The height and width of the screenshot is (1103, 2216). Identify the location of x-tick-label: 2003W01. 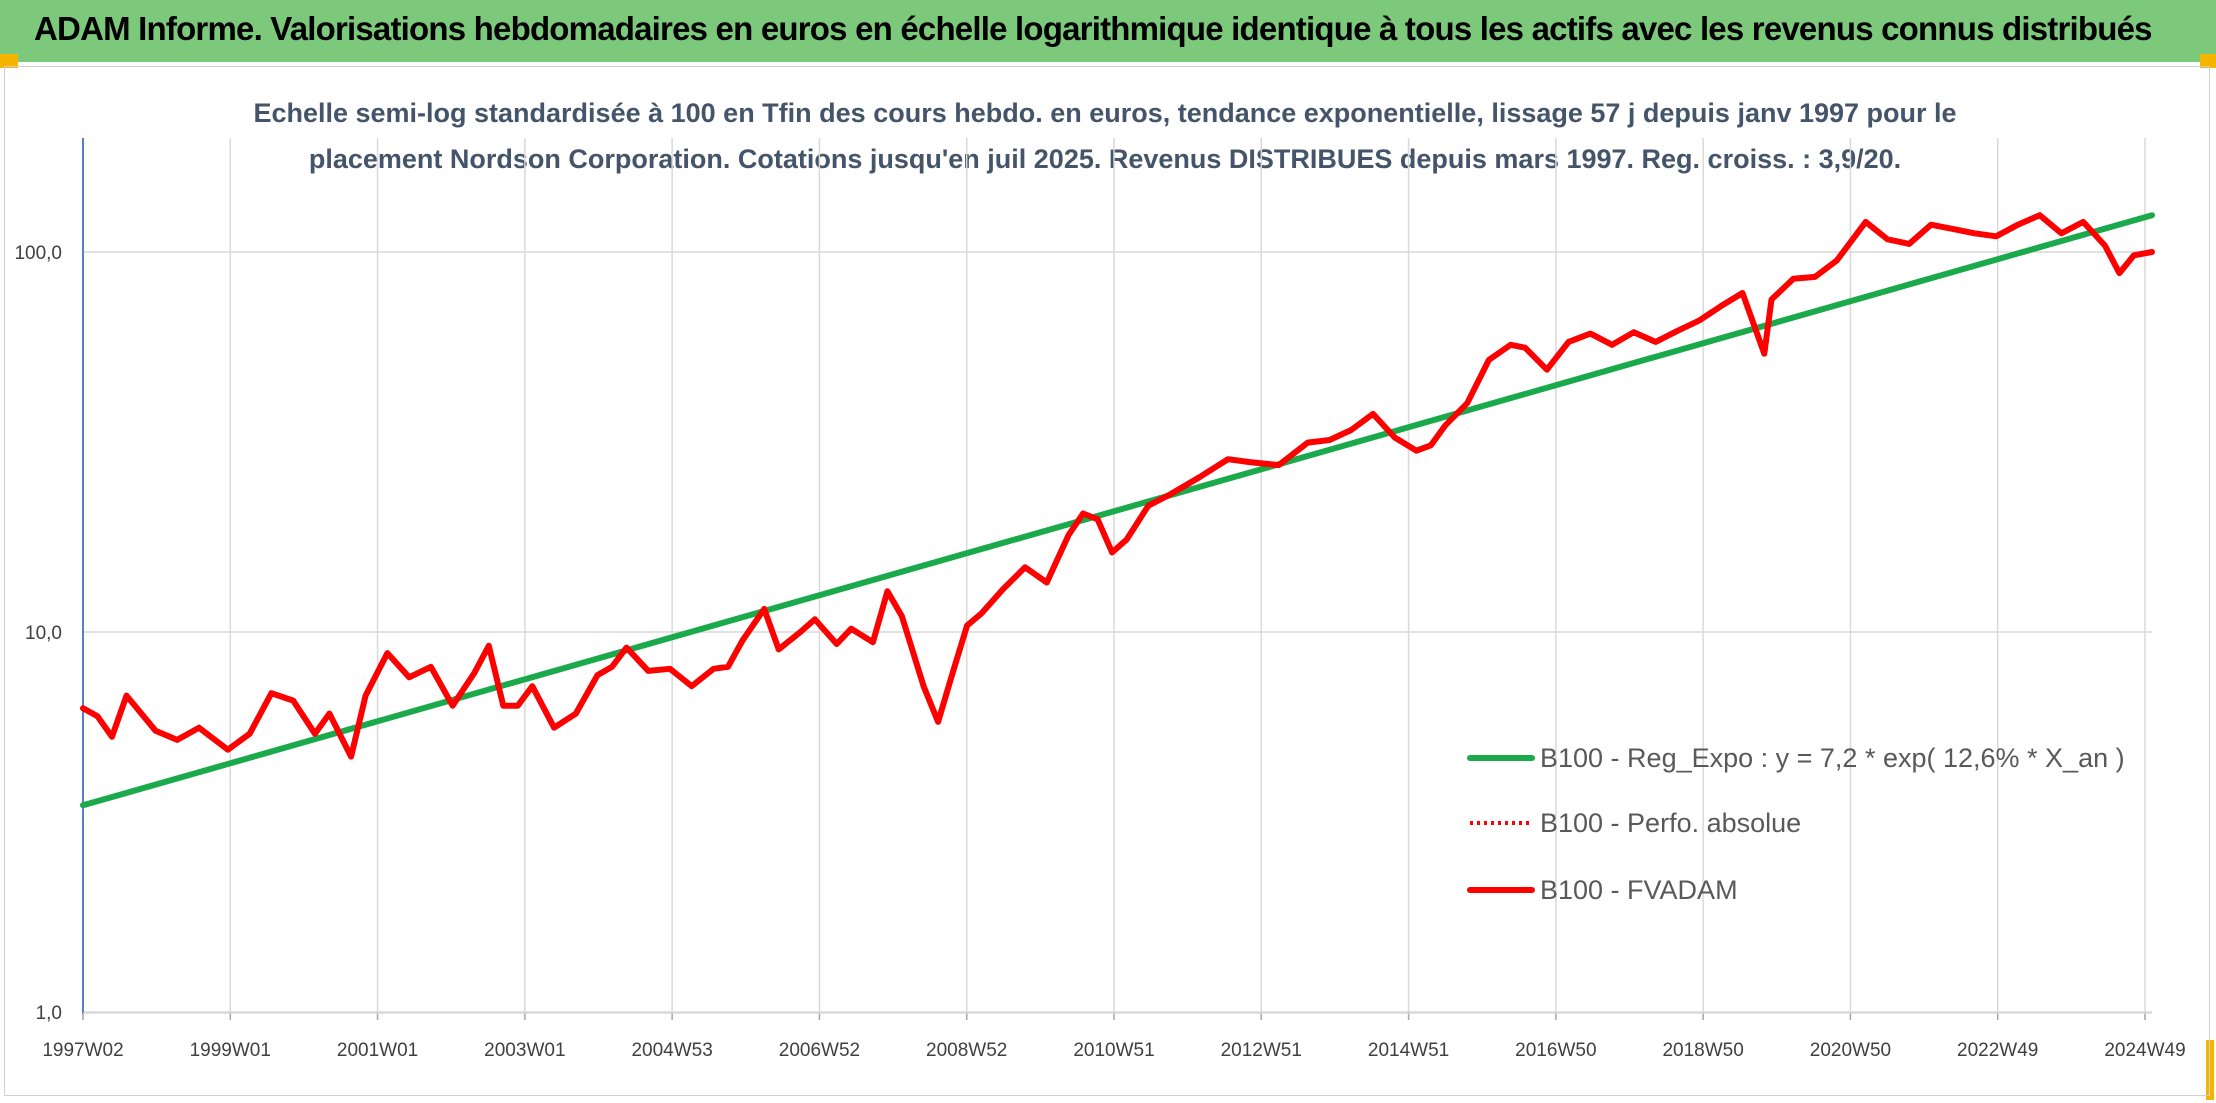
(524, 1050).